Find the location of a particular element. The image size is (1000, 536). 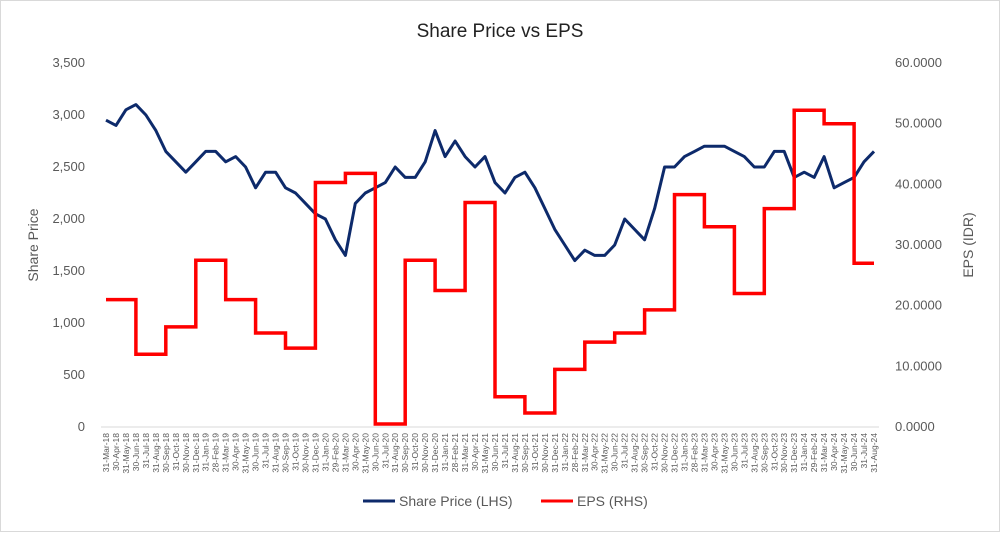

x-tick-label: 31-Mar-20 is located at coordinates (345, 452).